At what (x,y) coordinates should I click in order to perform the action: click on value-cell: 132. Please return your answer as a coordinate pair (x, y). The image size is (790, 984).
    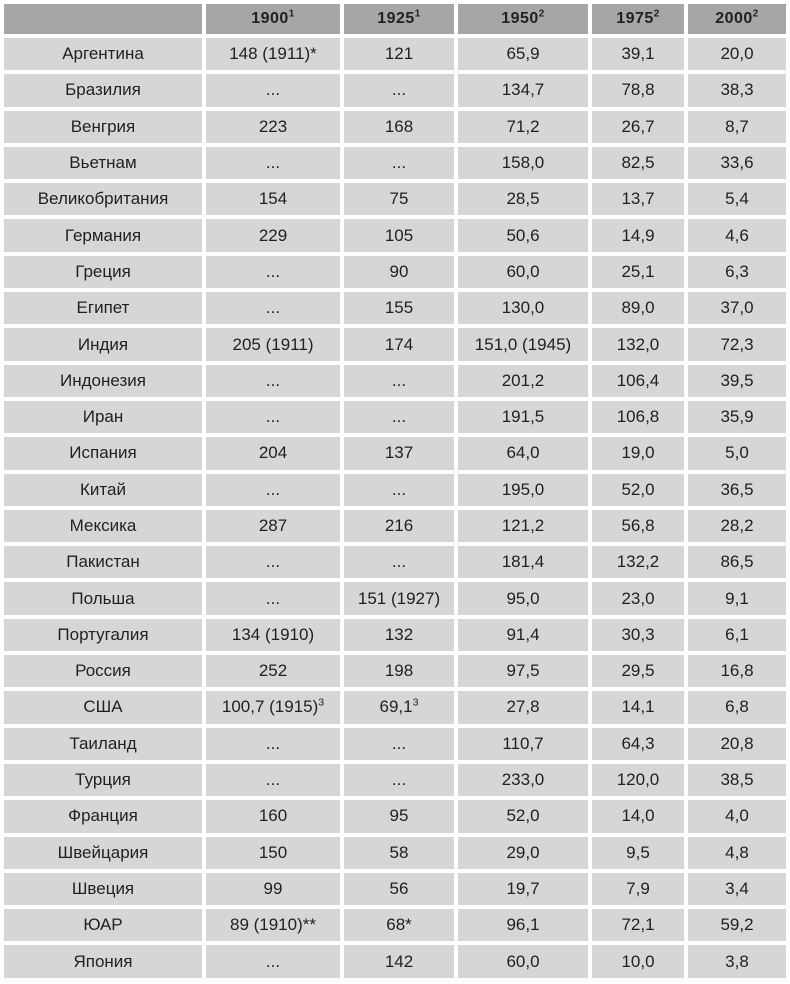
    Looking at the image, I should click on (399, 635).